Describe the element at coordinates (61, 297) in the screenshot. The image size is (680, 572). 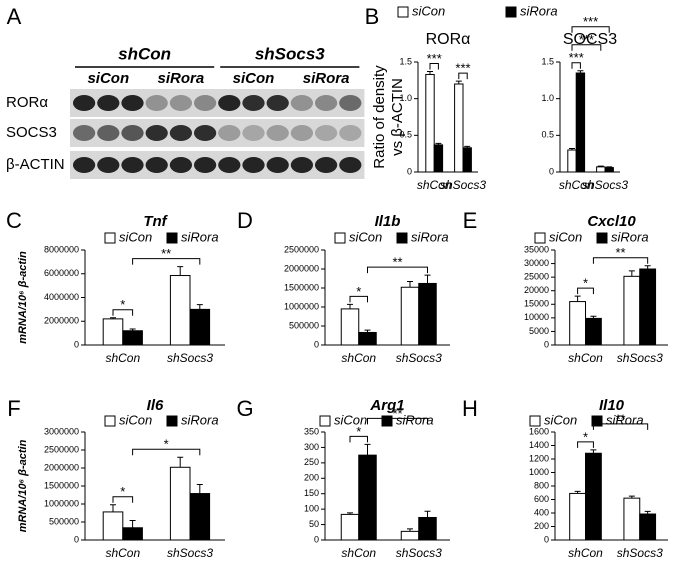
I see `y-tick-label: 4000000` at that location.